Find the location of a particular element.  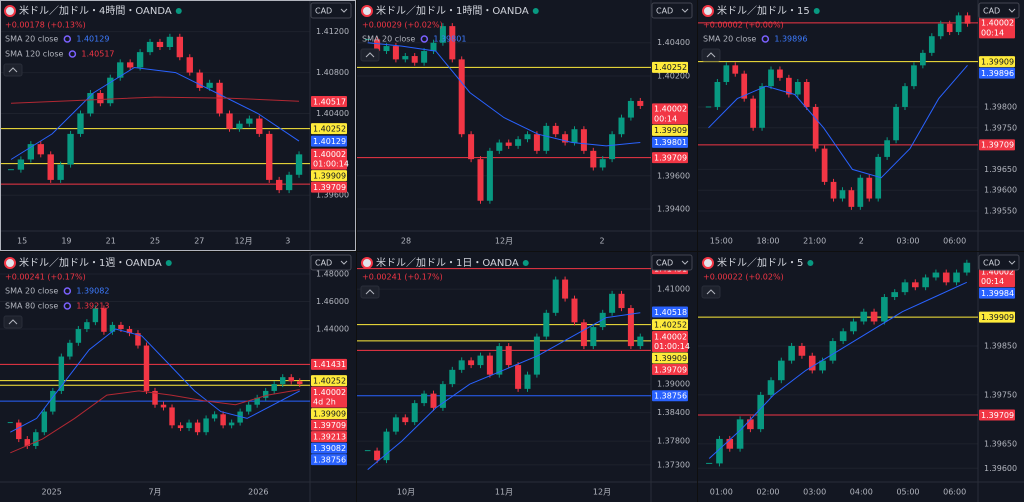

price-change: +0.00002 (+0.00%) is located at coordinates (743, 25).